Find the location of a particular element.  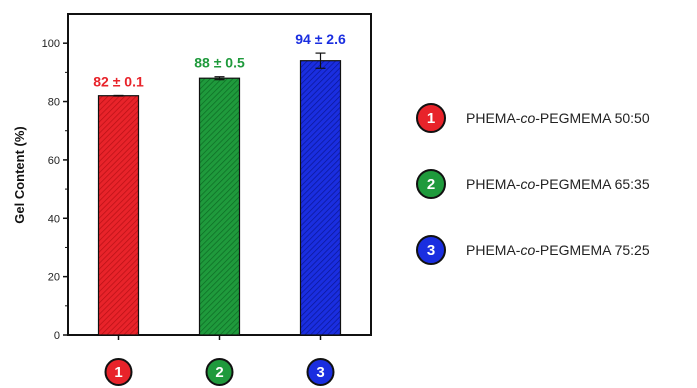

x-badge-2: 2 is located at coordinates (219, 372).